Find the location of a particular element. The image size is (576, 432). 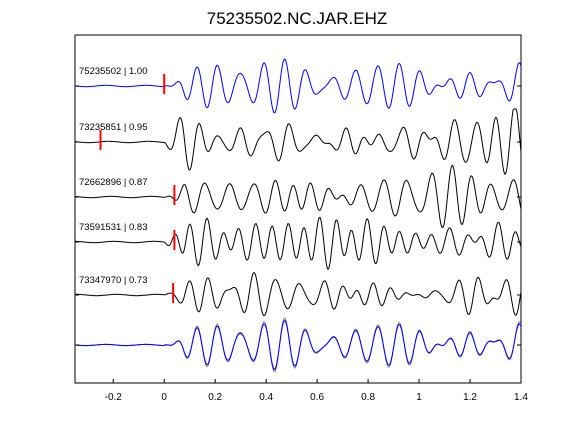

x-tick-label: 0 is located at coordinates (164, 397).